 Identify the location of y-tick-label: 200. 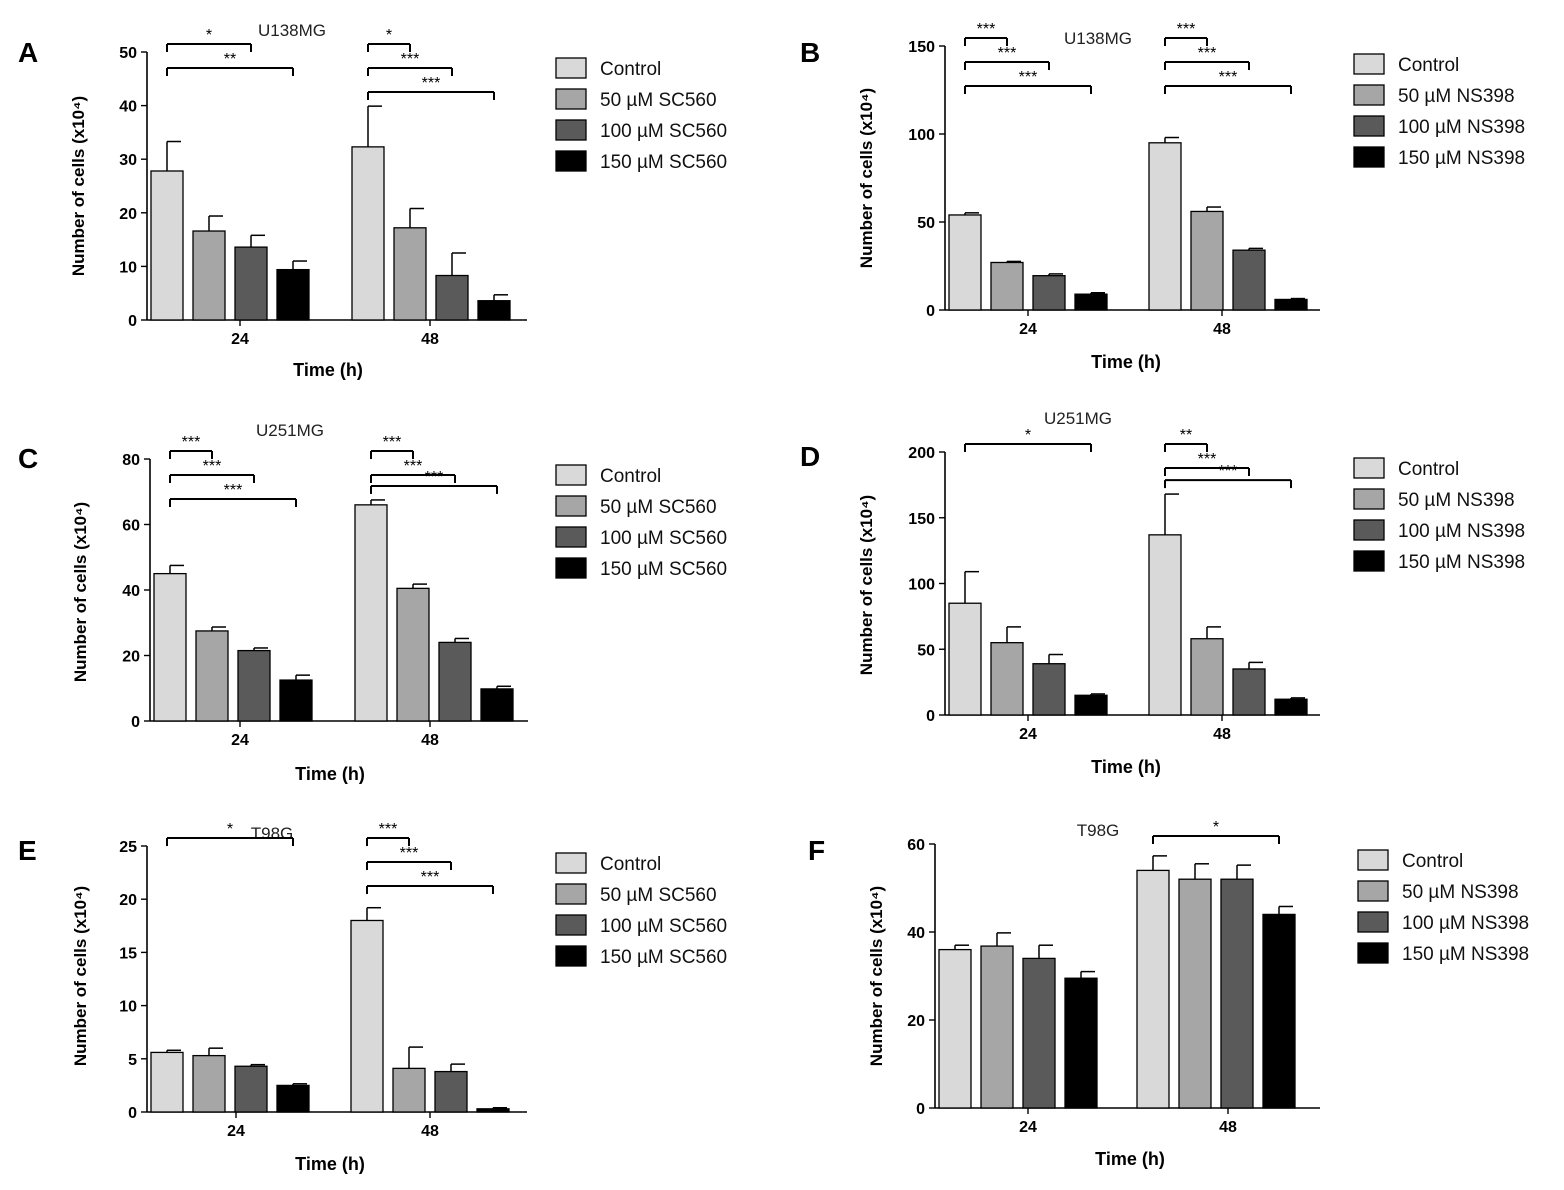
(921, 453).